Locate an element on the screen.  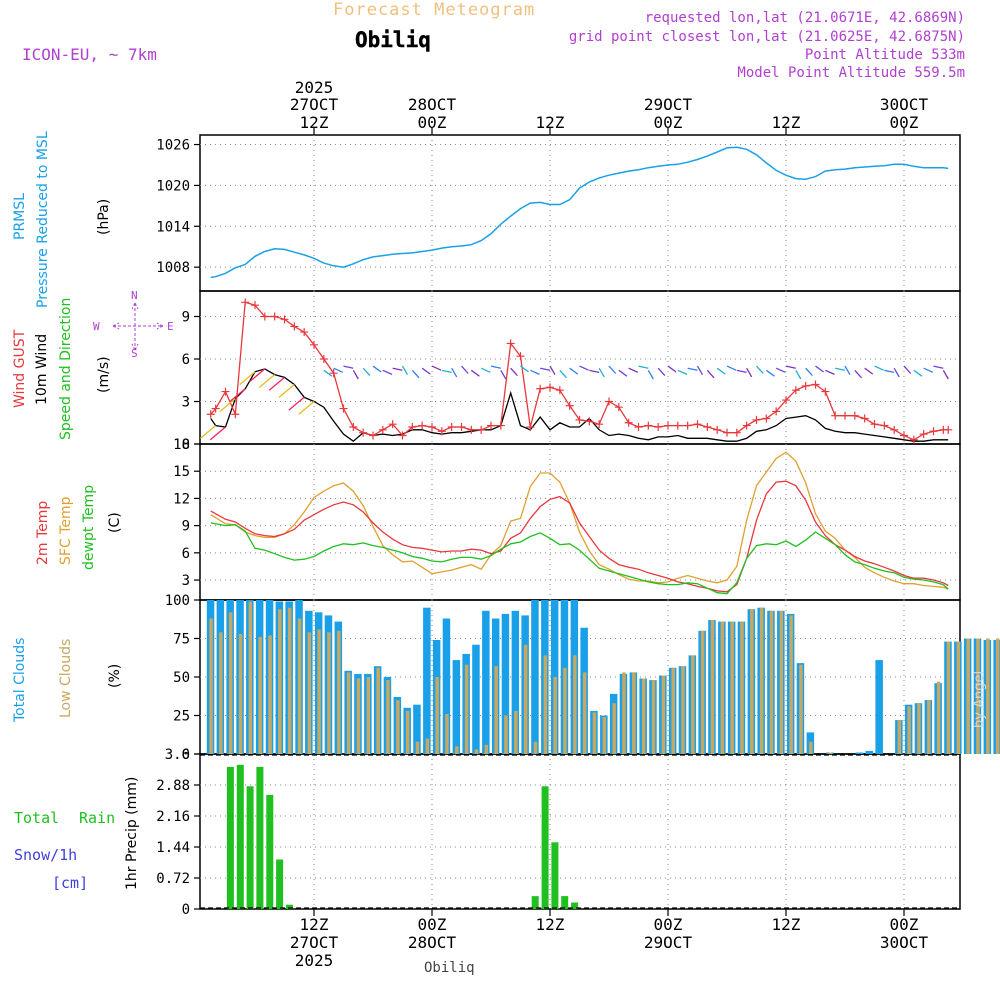
clouds-y-tick-label: 50 is located at coordinates (181, 678).